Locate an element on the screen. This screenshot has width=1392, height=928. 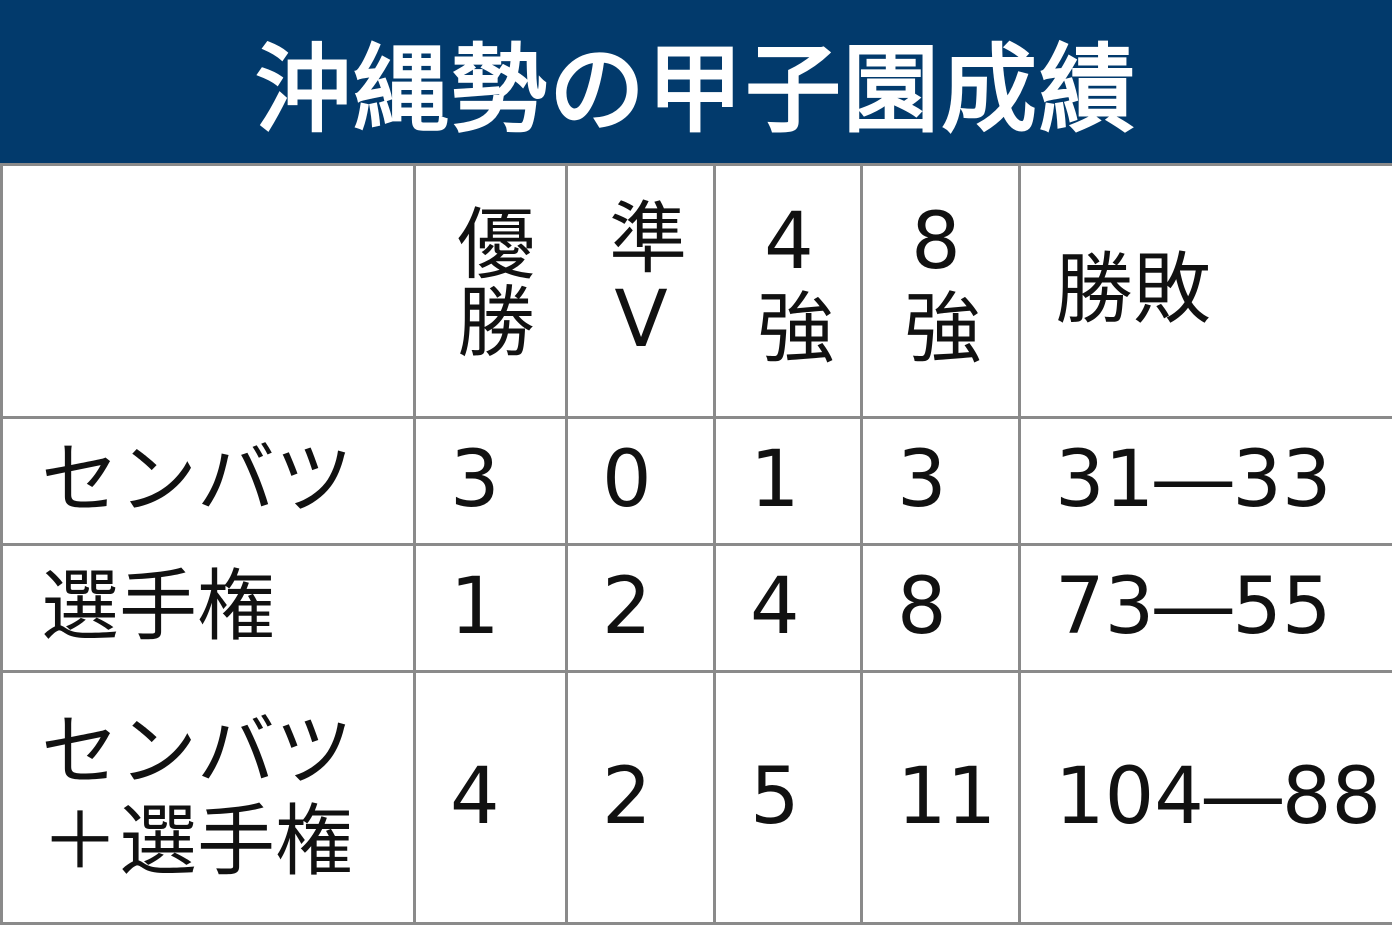
table-row: センバツ 3 0 1 3 31―33 is located at coordinates (696, 481).